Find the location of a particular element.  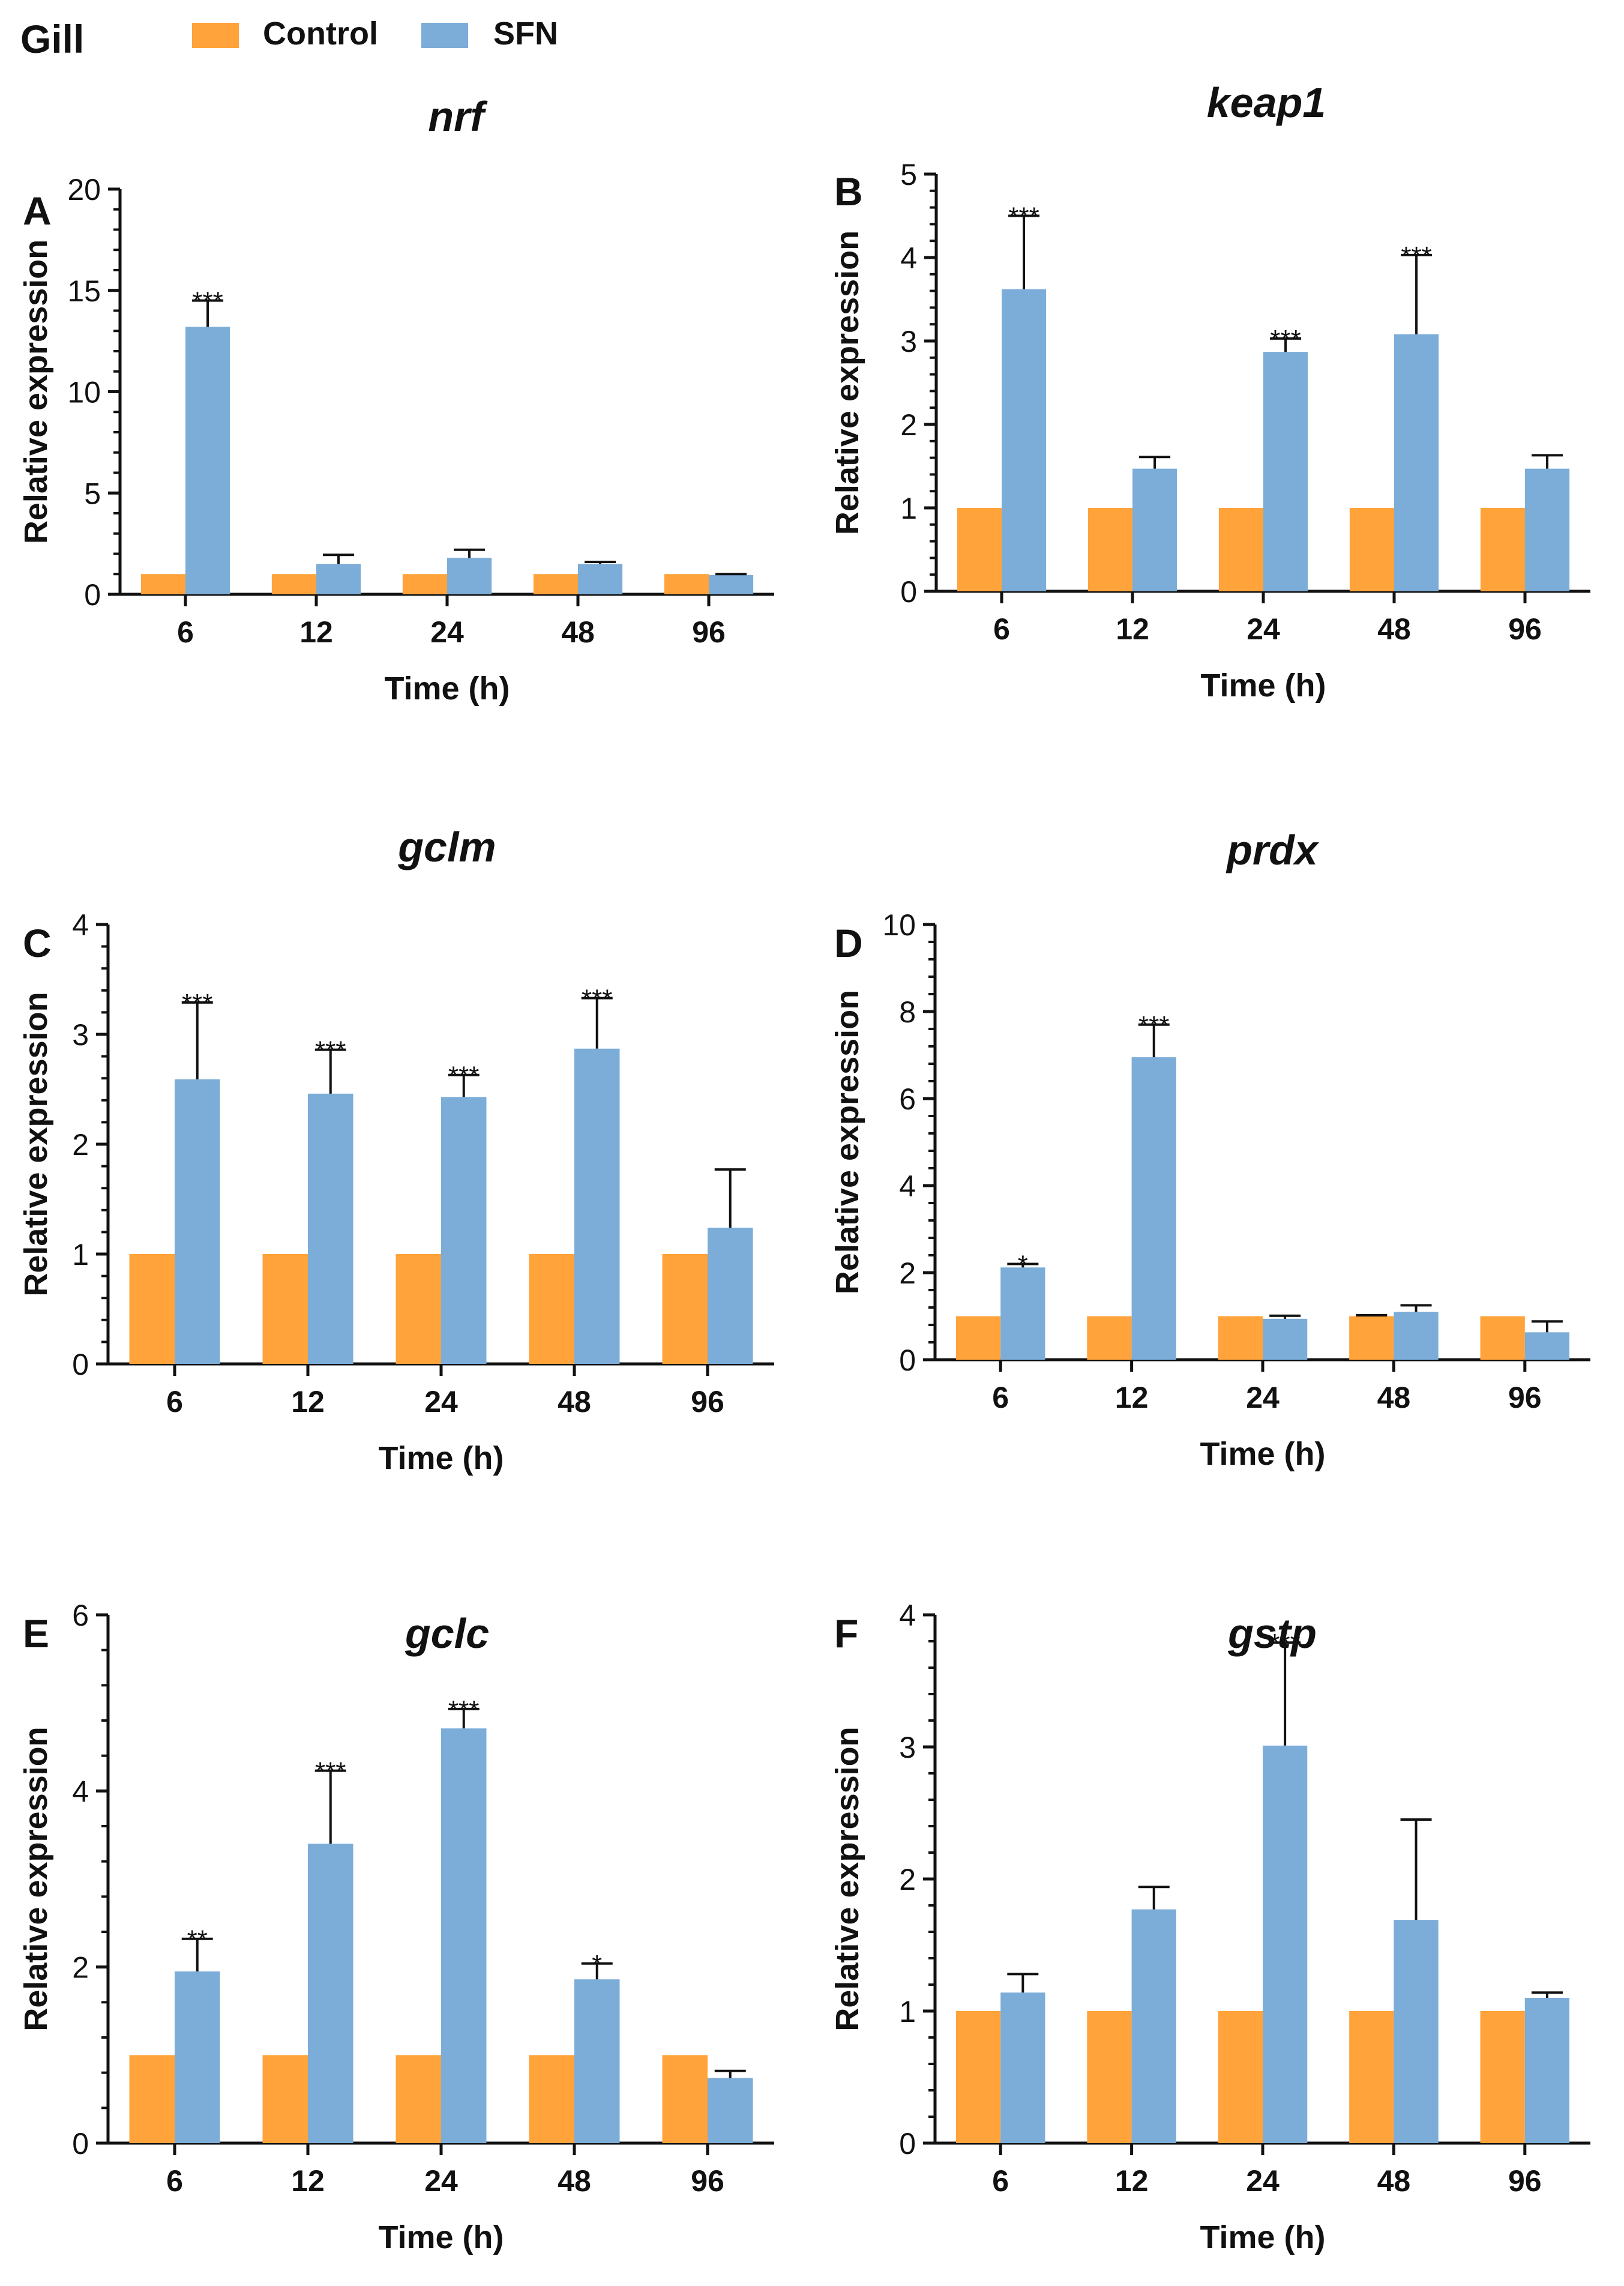

panel-letter: D is located at coordinates (848, 943).